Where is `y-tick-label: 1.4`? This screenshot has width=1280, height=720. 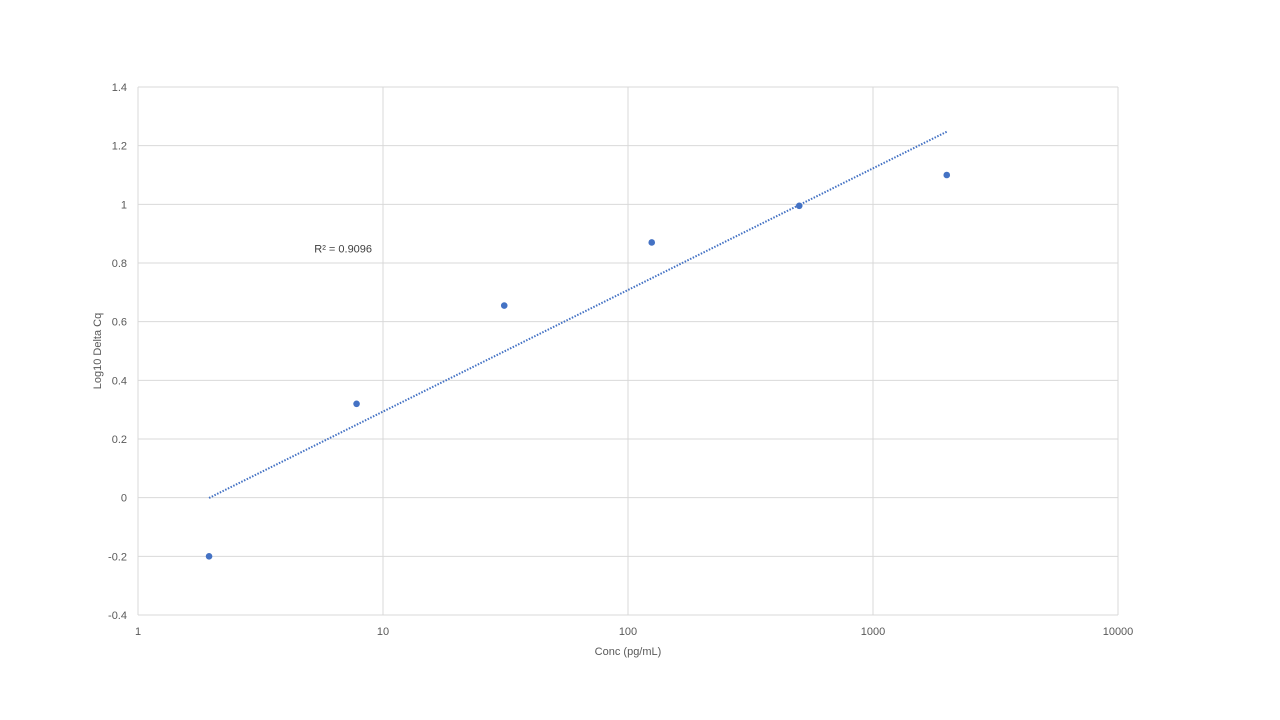 y-tick-label: 1.4 is located at coordinates (119, 88).